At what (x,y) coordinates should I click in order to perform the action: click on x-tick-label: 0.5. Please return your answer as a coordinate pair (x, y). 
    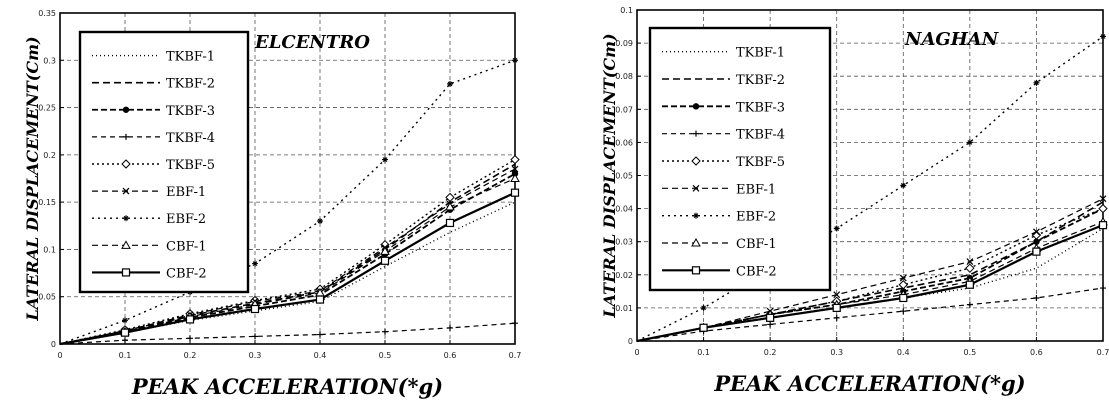
    Looking at the image, I should click on (969, 352).